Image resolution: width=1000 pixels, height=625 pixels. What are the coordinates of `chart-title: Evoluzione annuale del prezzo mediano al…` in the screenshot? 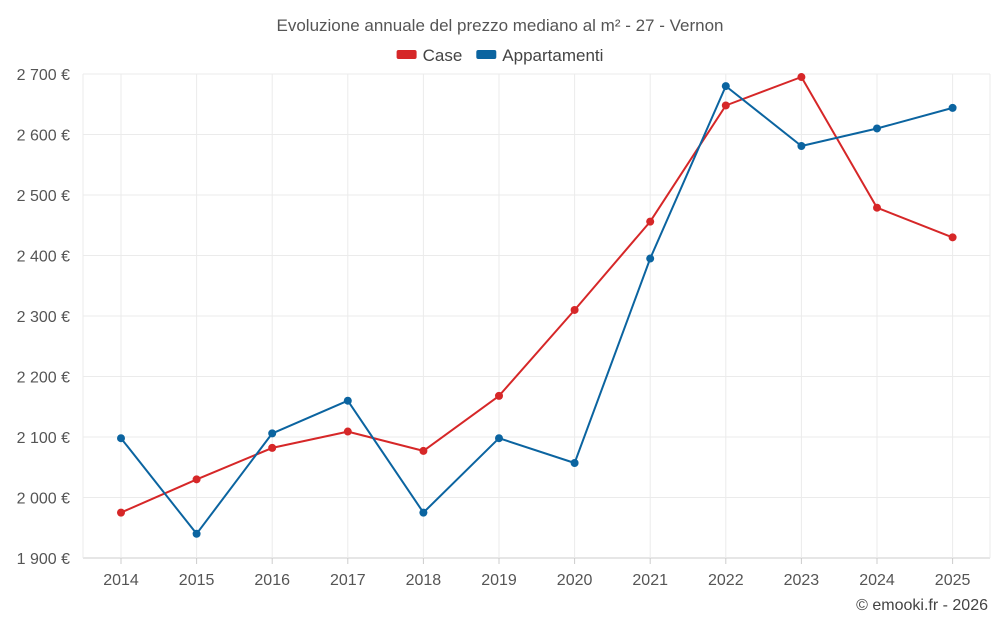 It's located at (500, 25).